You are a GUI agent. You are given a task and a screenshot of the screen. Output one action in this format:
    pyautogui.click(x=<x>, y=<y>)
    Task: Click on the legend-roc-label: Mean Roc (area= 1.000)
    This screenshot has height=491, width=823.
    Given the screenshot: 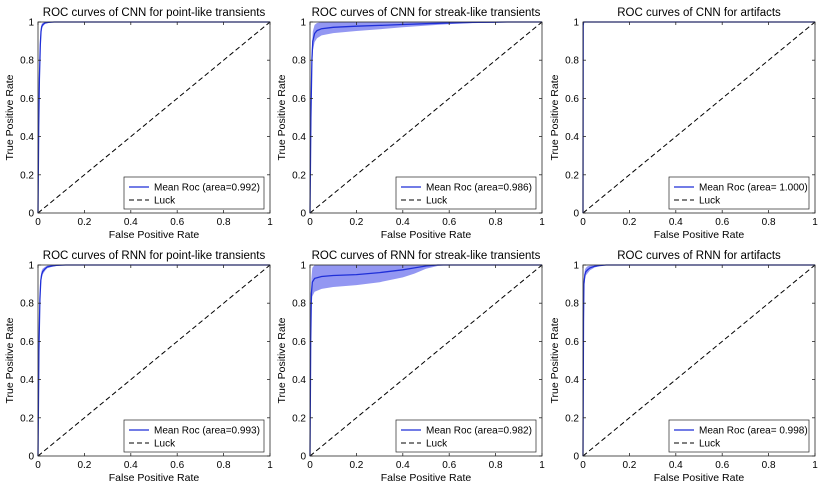 What is the action you would take?
    pyautogui.click(x=753, y=188)
    